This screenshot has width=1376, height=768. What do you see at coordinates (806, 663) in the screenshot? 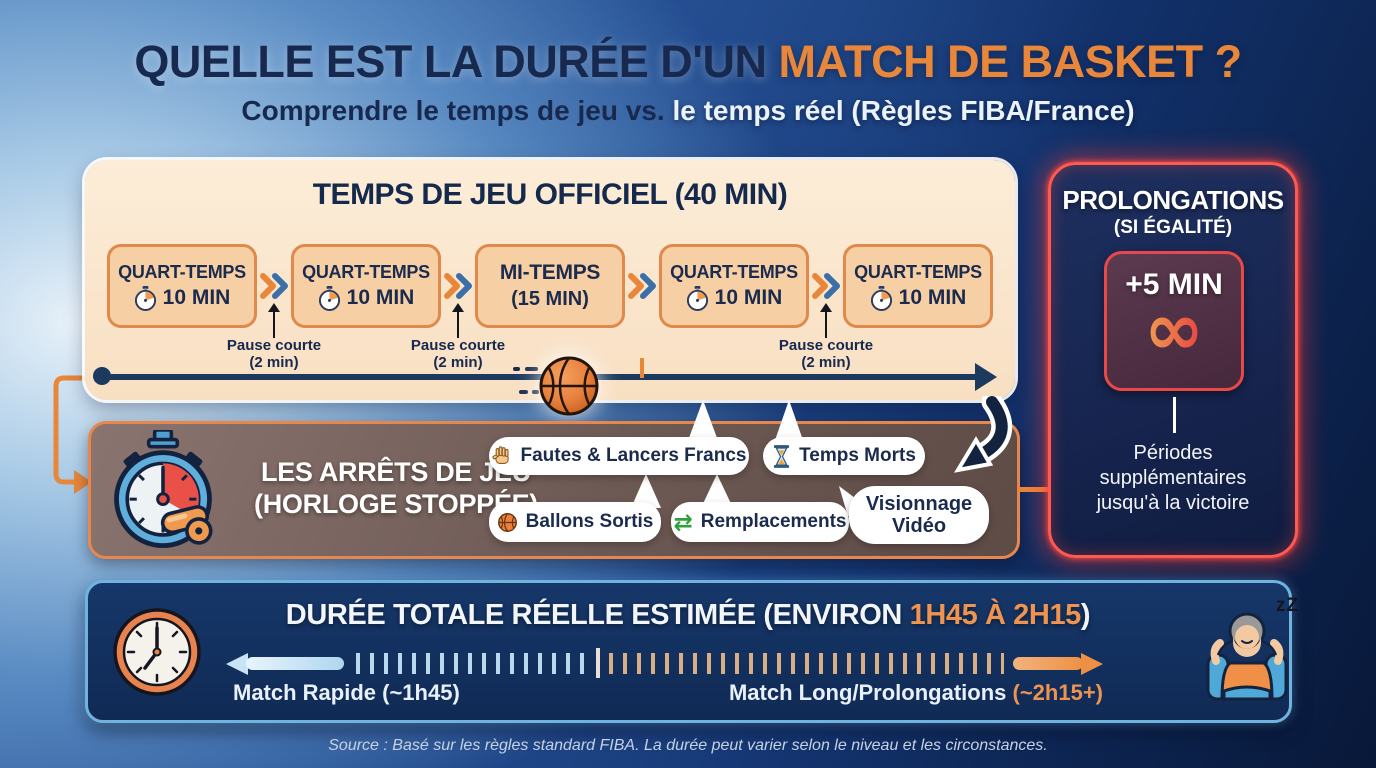
I see `scale-ticks-orange` at bounding box center [806, 663].